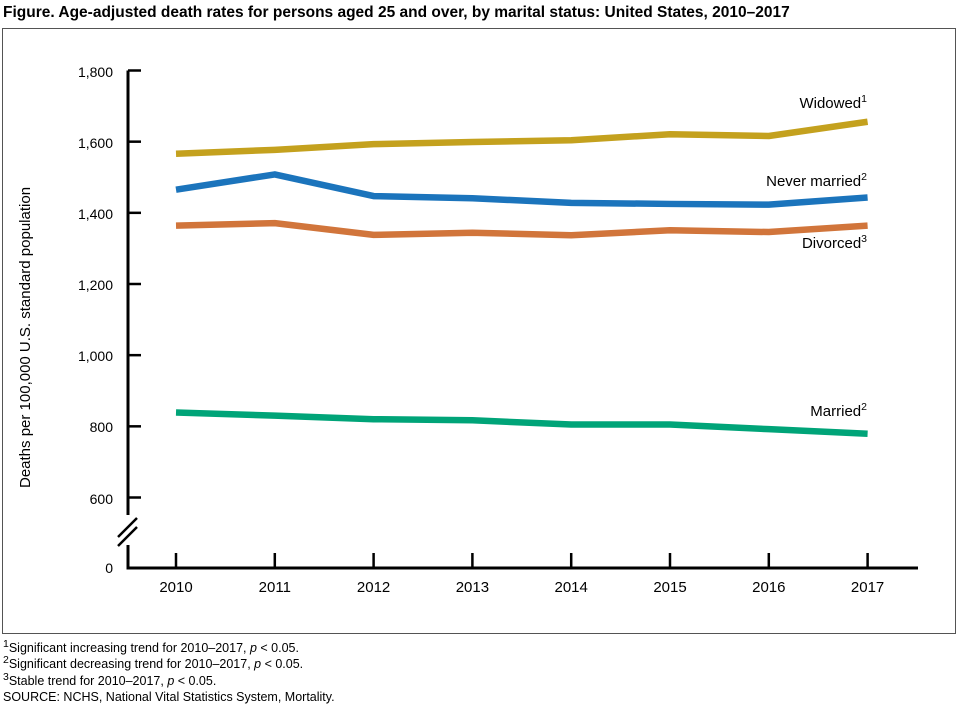 Image resolution: width=960 pixels, height=706 pixels. What do you see at coordinates (274, 587) in the screenshot?
I see `x-tick-label: 2011` at bounding box center [274, 587].